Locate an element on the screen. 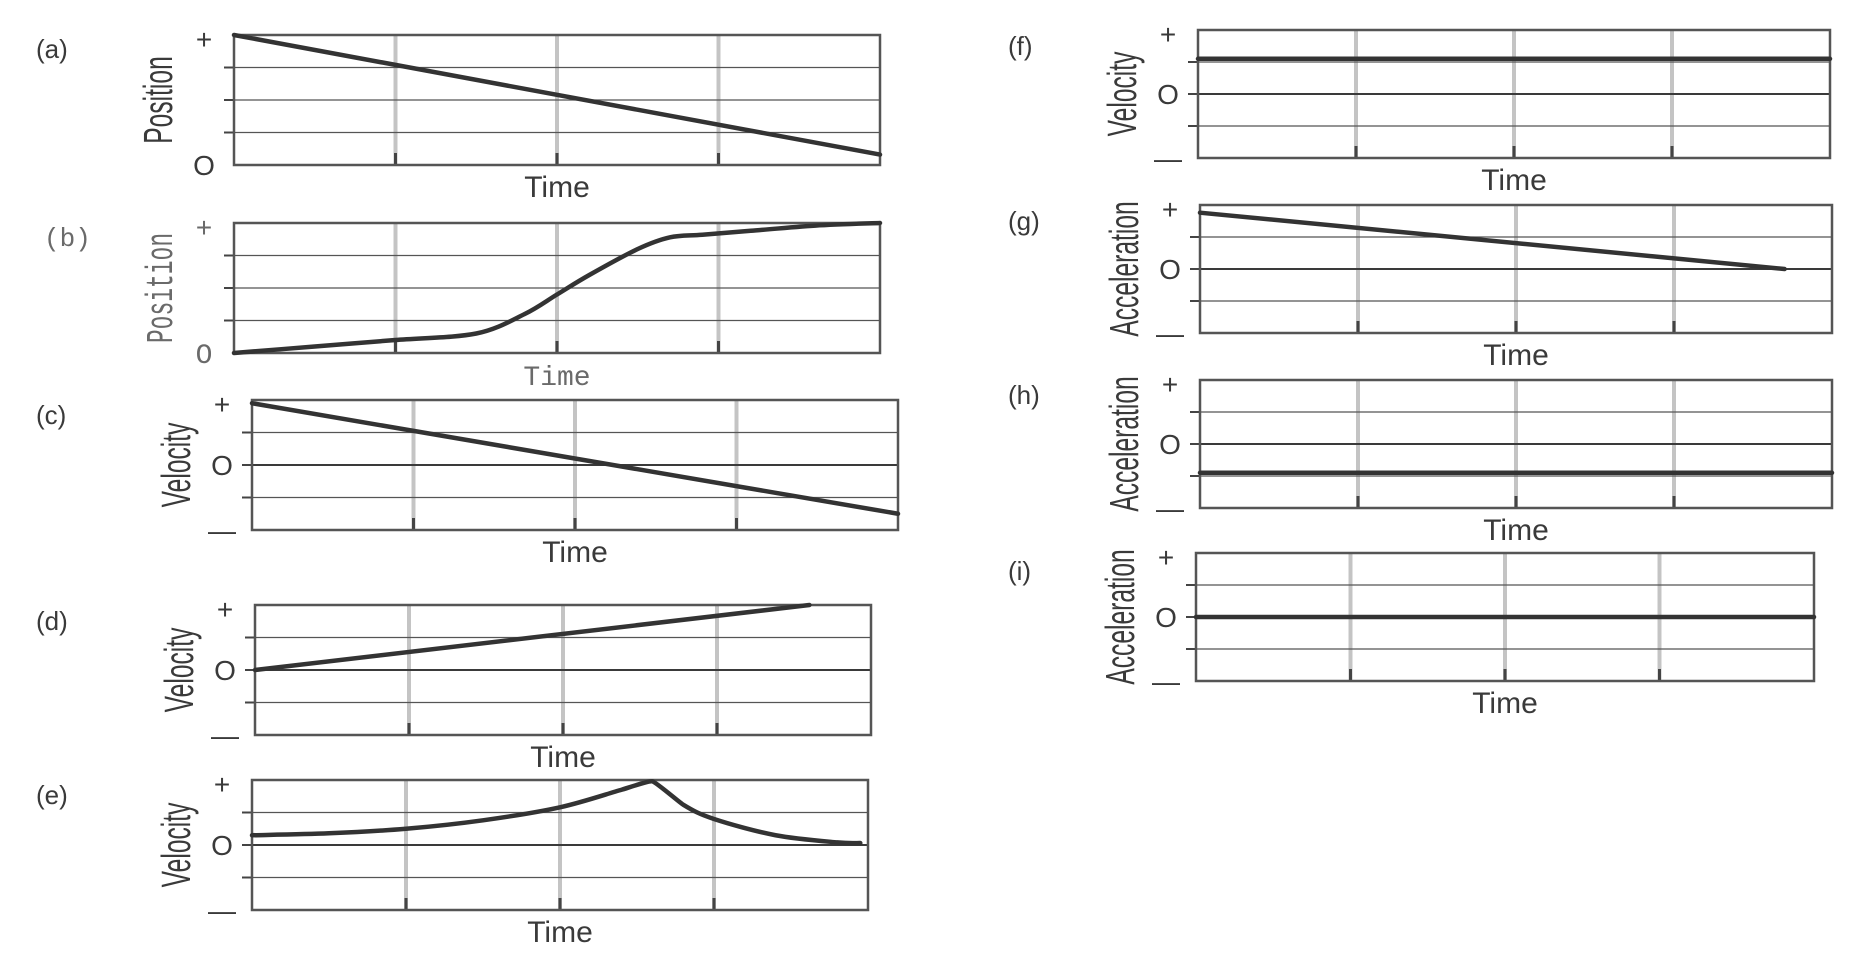 The height and width of the screenshot is (956, 1864). panel-label-b: (b) is located at coordinates (67, 239).